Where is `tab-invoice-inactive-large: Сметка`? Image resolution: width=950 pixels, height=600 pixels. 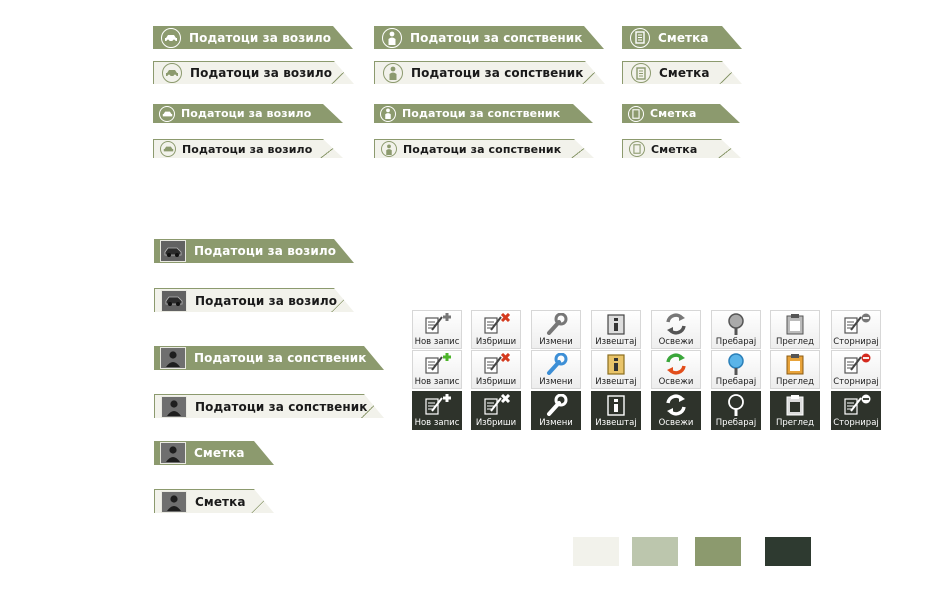 tab-invoice-inactive-large: Сметка is located at coordinates (682, 72).